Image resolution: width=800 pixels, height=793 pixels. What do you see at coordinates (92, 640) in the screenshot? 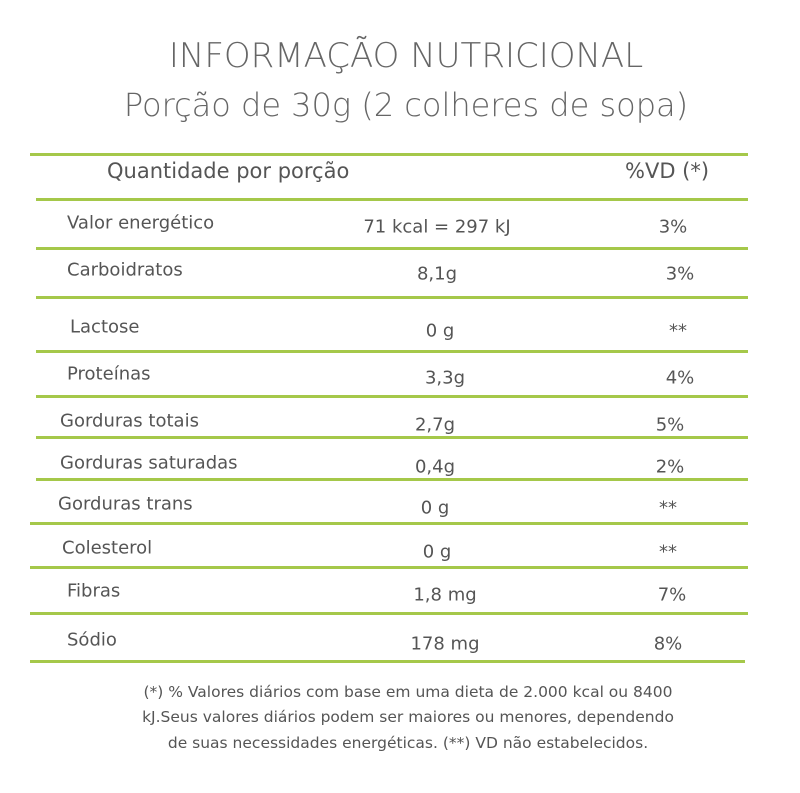
I see `nutrient-label: Sódio` at bounding box center [92, 640].